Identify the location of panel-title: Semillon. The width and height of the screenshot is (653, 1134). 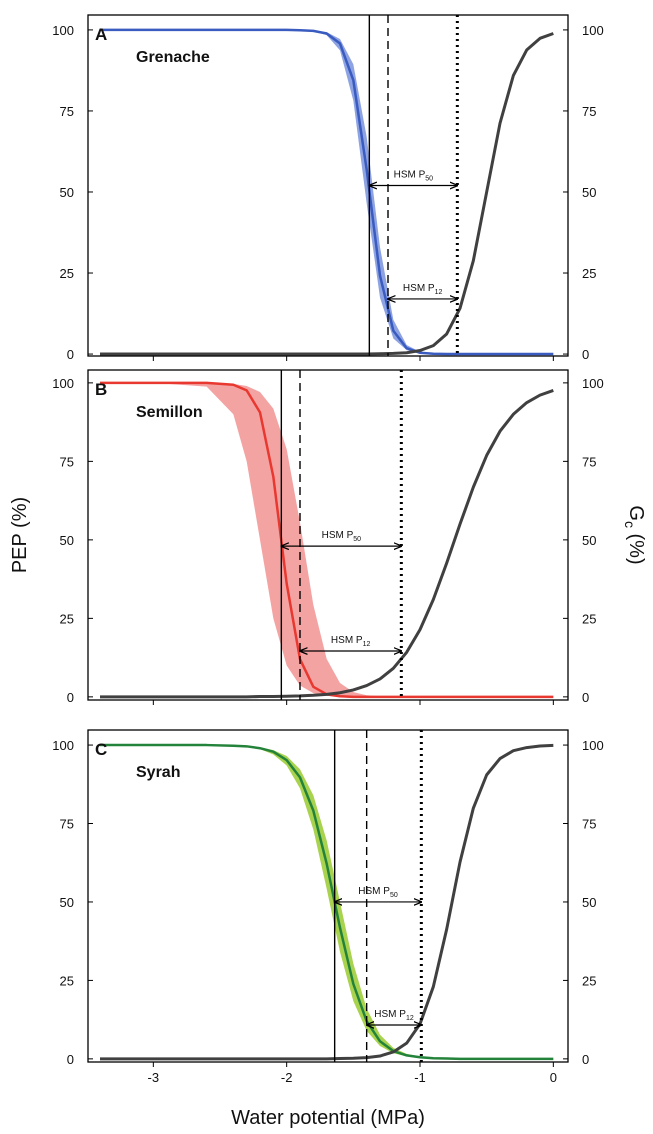
(169, 412).